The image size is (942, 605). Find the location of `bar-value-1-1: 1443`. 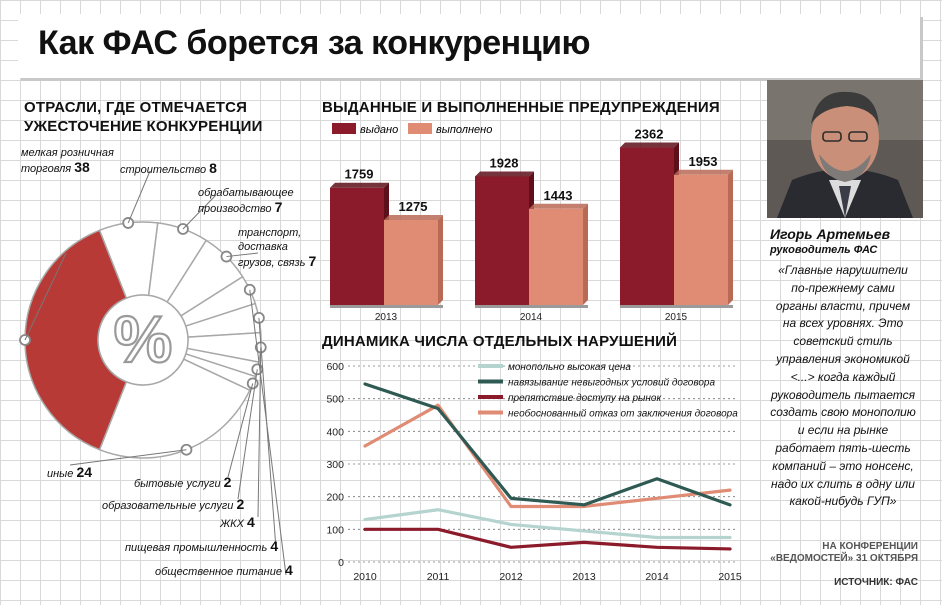

bar-value-1-1: 1443 is located at coordinates (558, 195).